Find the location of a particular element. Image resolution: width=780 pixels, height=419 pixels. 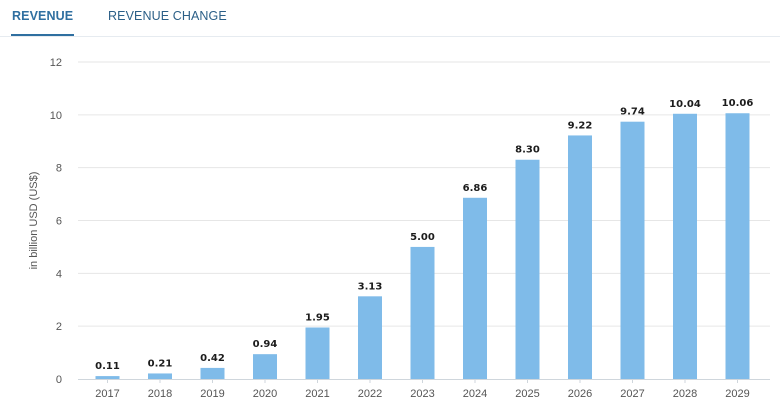

bar-data-label: 9.74 is located at coordinates (632, 112).